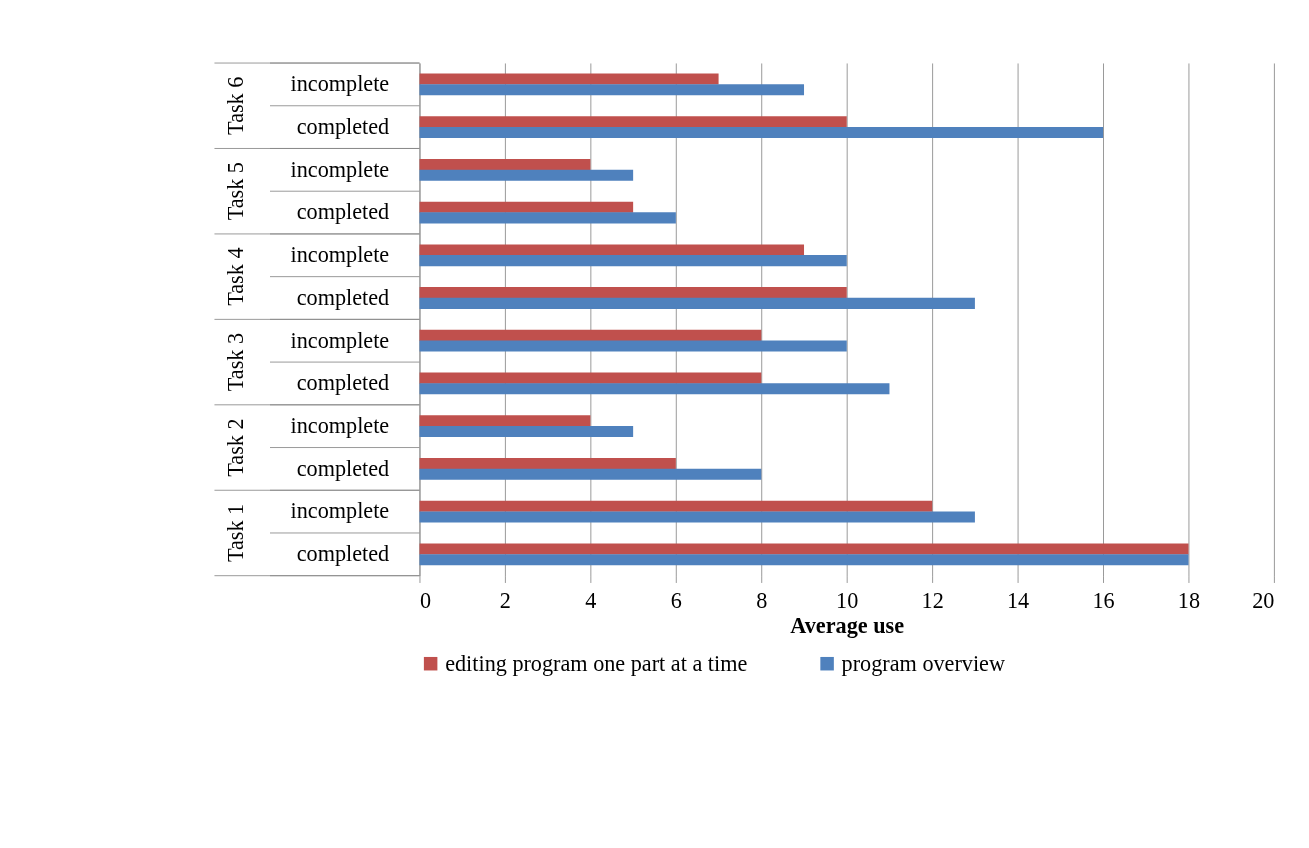 The height and width of the screenshot is (848, 1309). What do you see at coordinates (235, 447) in the screenshot?
I see `text: Task 2` at bounding box center [235, 447].